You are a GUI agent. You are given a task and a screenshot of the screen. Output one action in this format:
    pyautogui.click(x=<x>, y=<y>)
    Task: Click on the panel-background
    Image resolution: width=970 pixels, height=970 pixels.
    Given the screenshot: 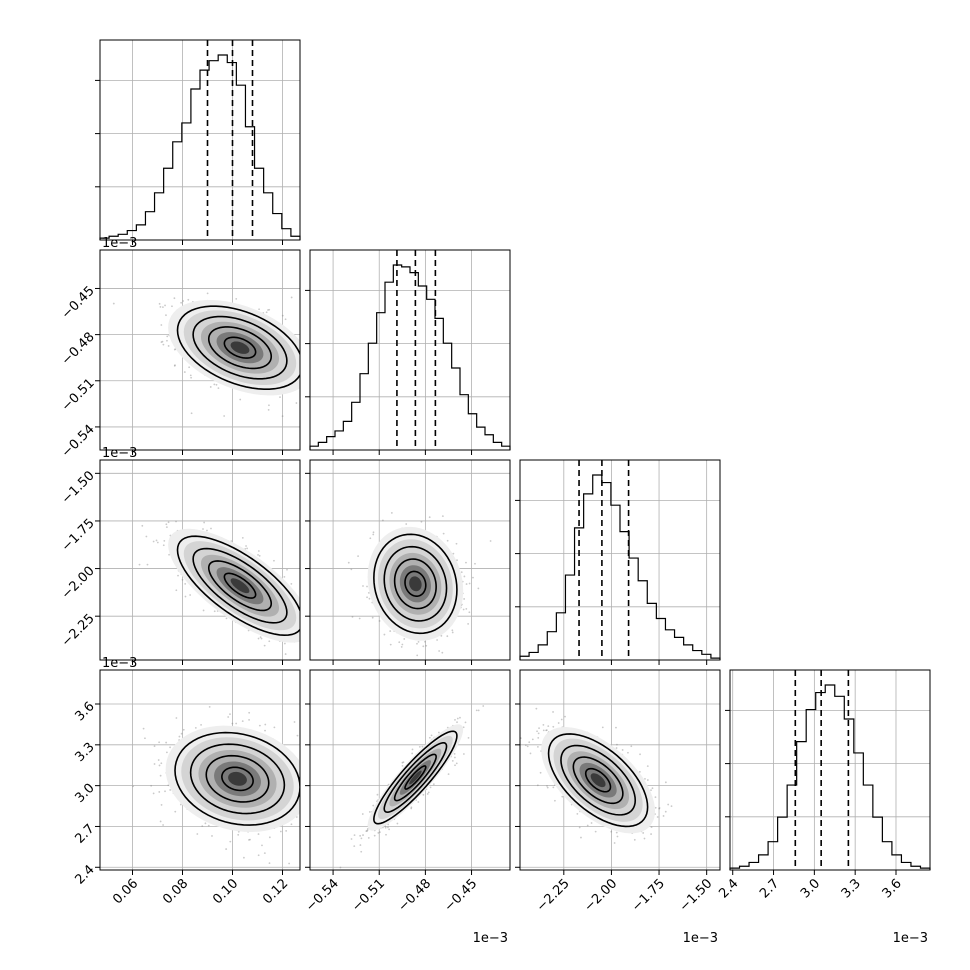 What is the action you would take?
    pyautogui.click(x=410, y=350)
    